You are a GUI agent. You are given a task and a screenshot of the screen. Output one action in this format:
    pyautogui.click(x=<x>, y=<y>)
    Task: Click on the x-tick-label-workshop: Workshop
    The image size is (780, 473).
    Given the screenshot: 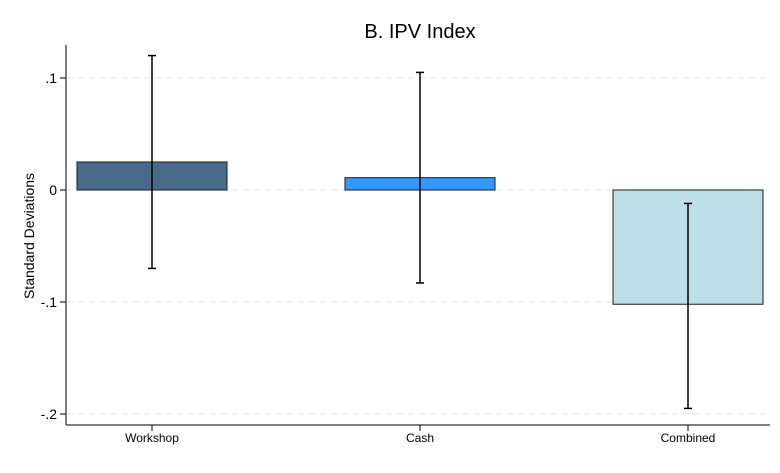 What is the action you would take?
    pyautogui.click(x=152, y=438)
    